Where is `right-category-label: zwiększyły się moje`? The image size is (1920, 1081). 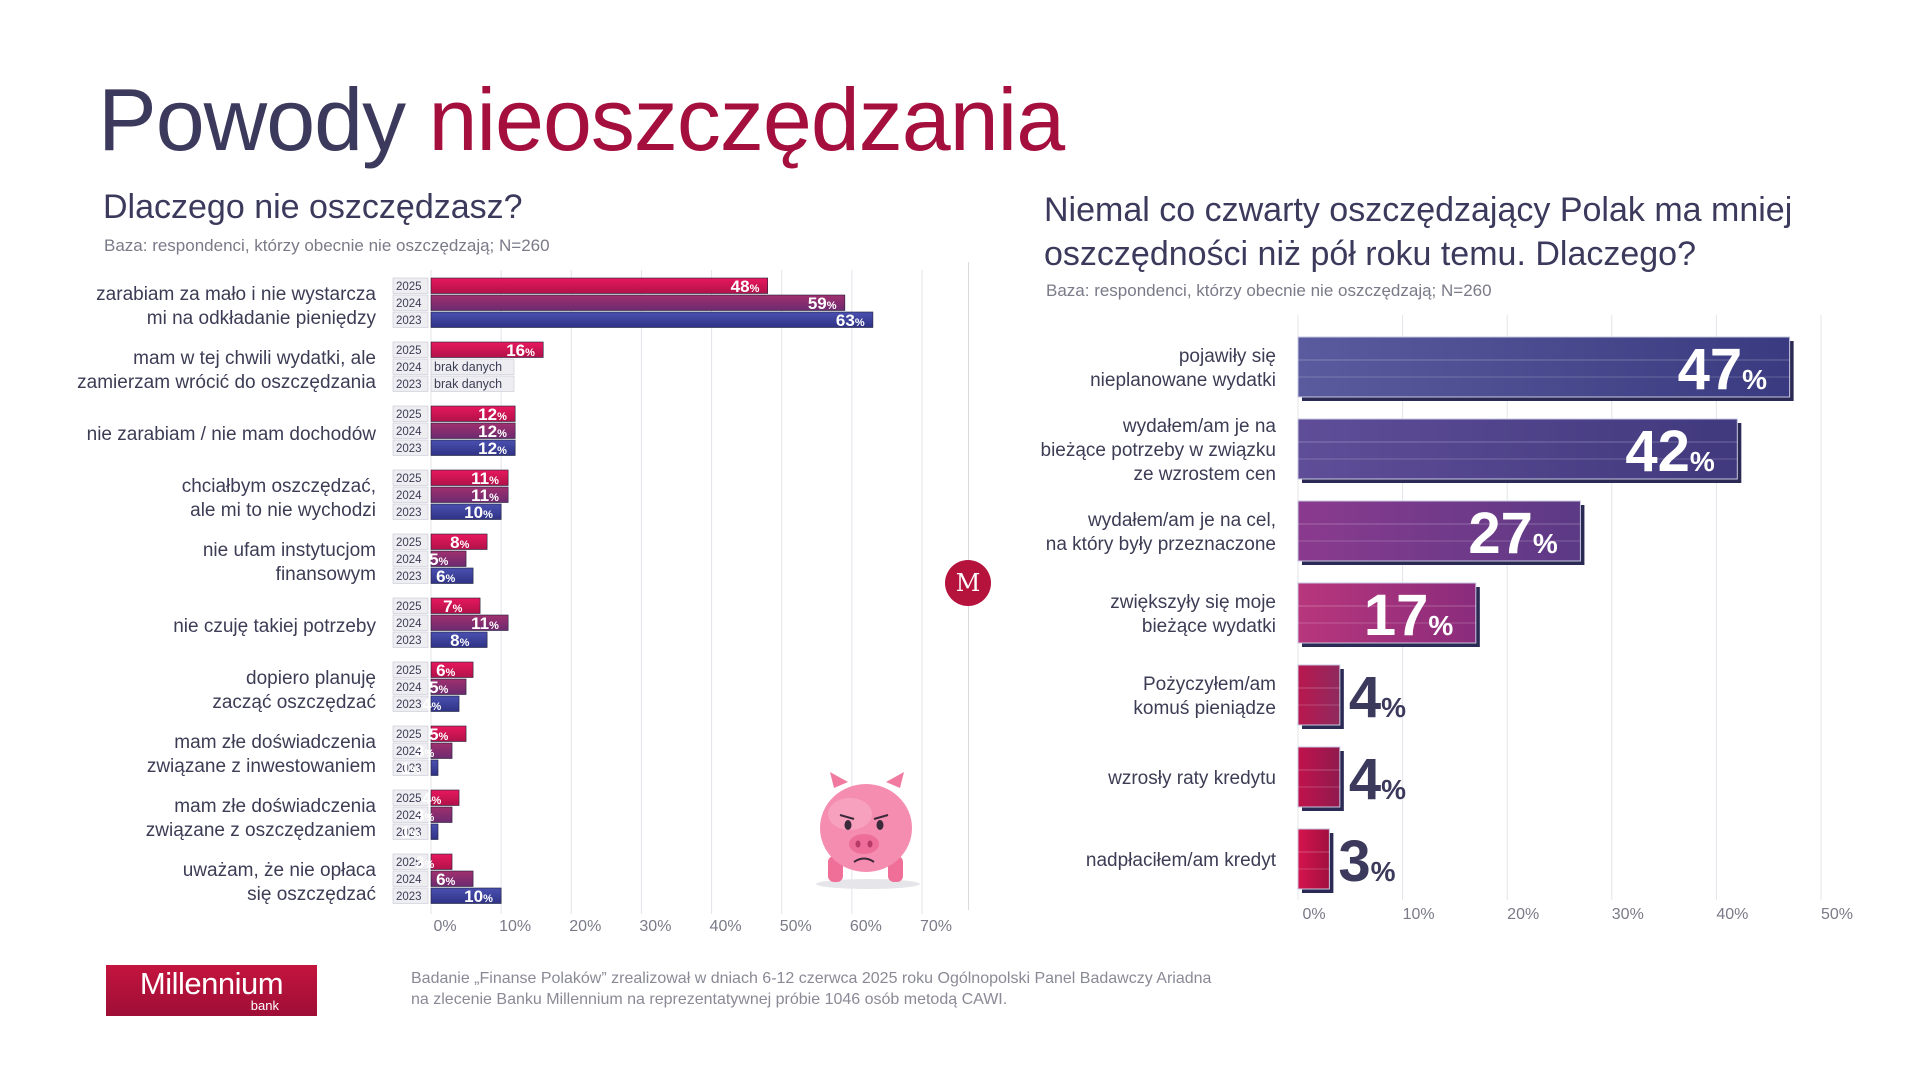 right-category-label: zwiększyły się moje is located at coordinates (1193, 602).